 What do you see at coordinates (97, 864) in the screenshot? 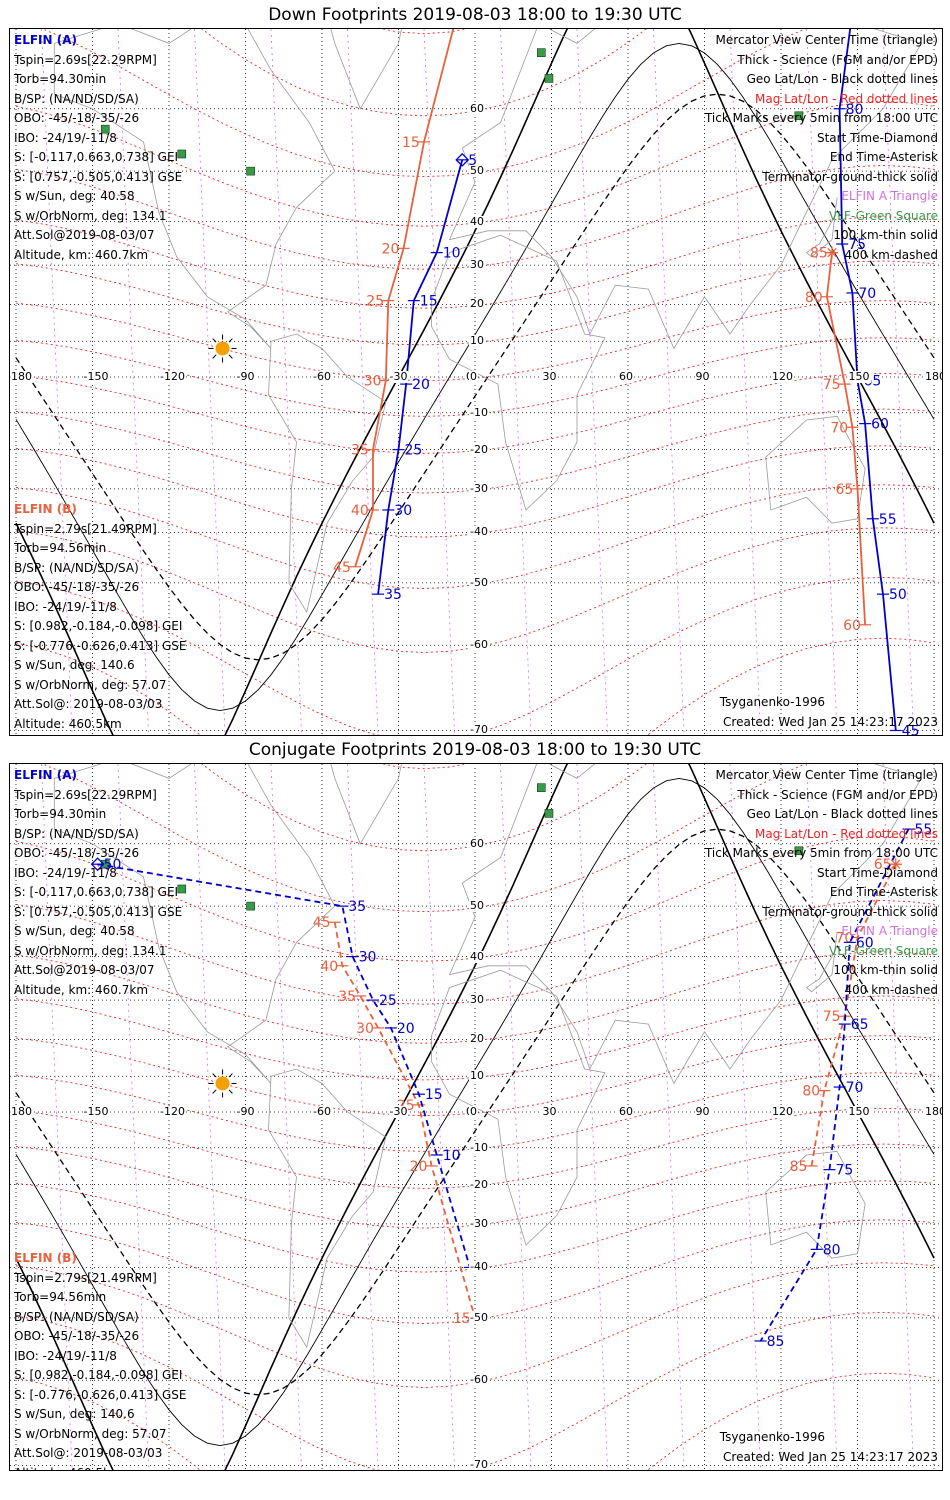
I see `start-time-diamond` at bounding box center [97, 864].